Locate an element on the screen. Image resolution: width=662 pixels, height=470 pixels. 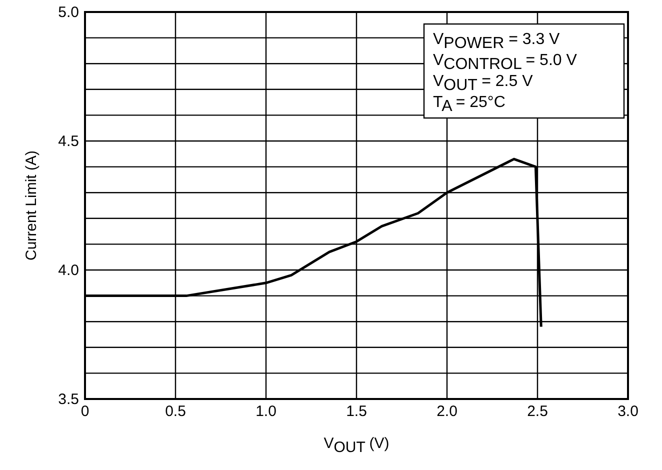
x-tick-label: 2.0 is located at coordinates (447, 411).